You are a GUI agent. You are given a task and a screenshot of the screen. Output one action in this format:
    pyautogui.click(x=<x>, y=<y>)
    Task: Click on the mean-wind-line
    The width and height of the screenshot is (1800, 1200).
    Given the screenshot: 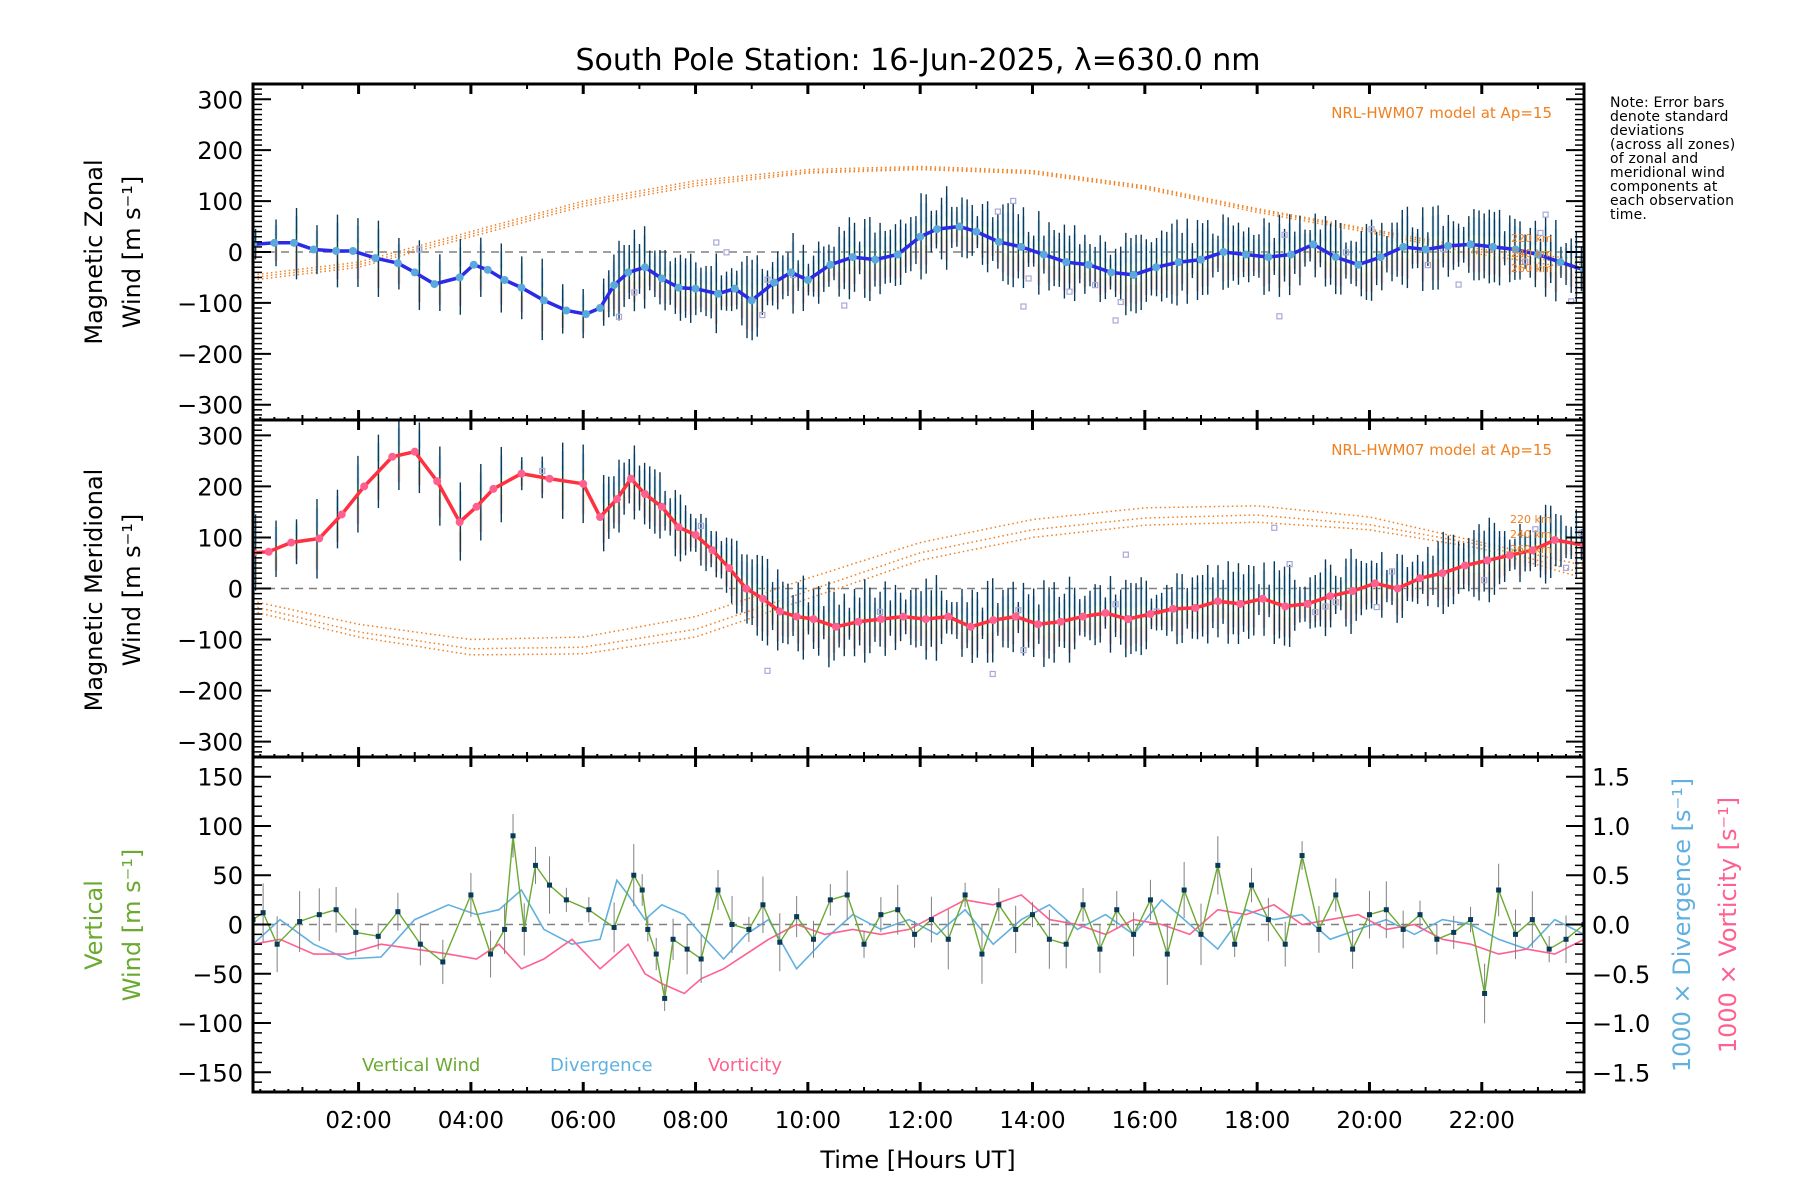 What is the action you would take?
    pyautogui.click(x=918, y=539)
    